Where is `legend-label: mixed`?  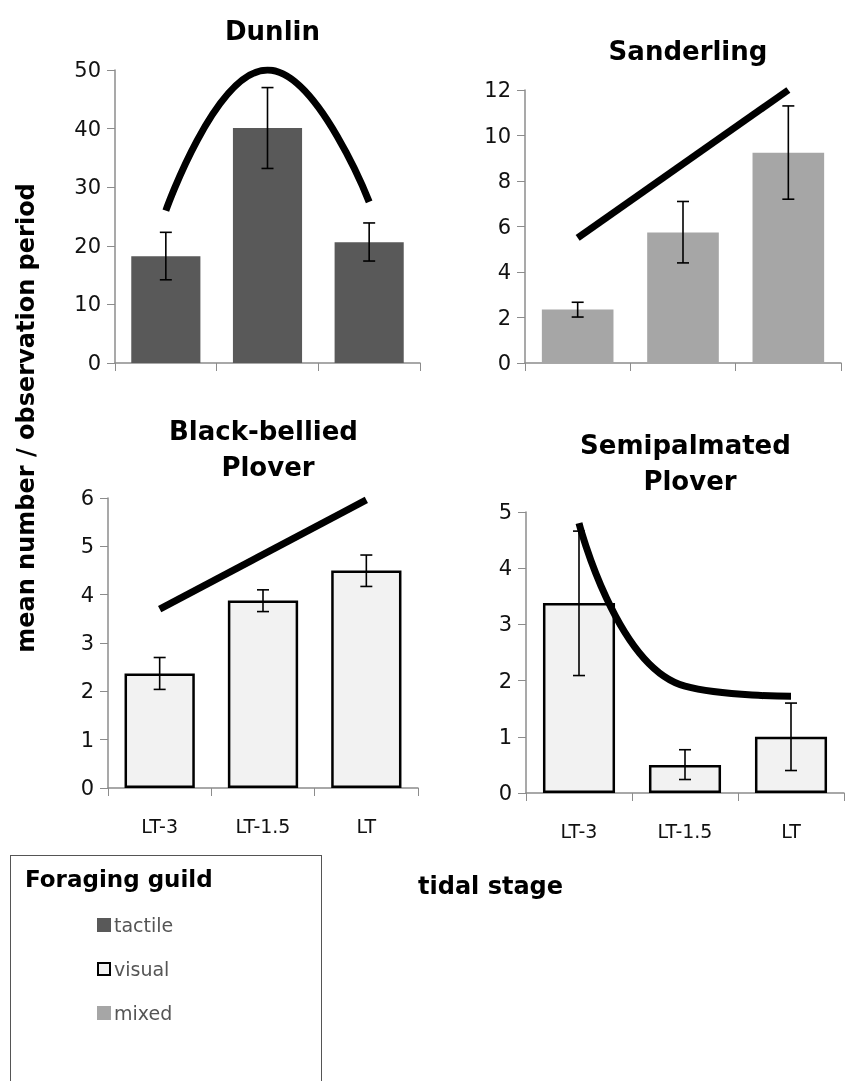 legend-label: mixed is located at coordinates (143, 1013).